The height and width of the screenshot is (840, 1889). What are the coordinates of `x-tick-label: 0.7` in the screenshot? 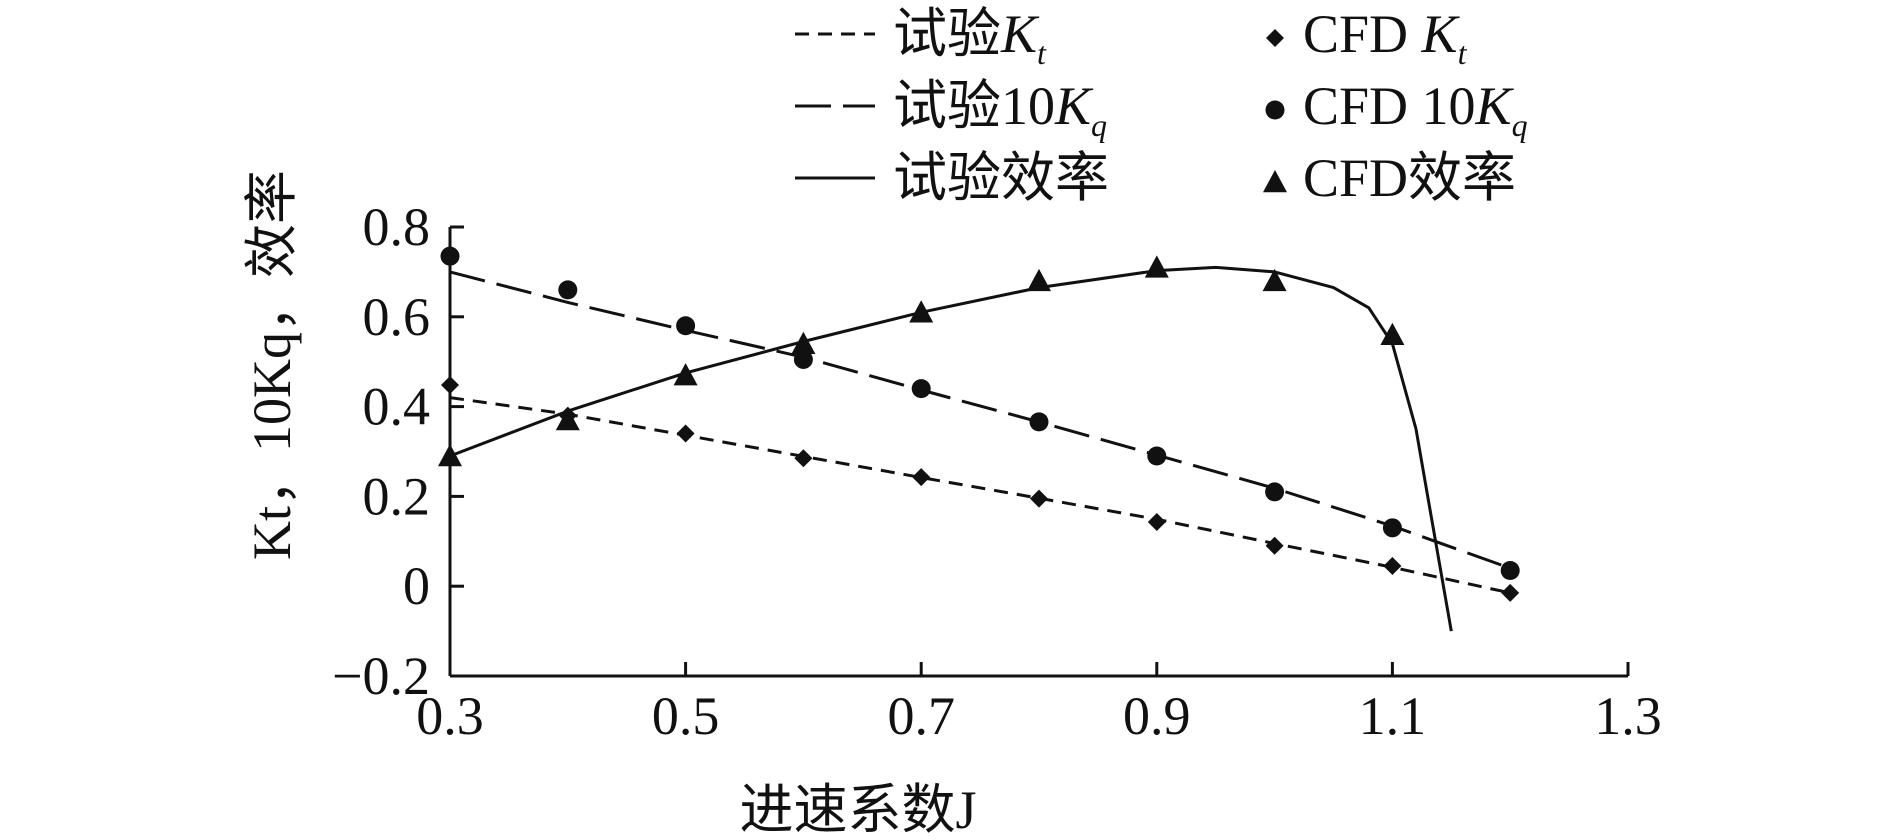 It's located at (921, 716).